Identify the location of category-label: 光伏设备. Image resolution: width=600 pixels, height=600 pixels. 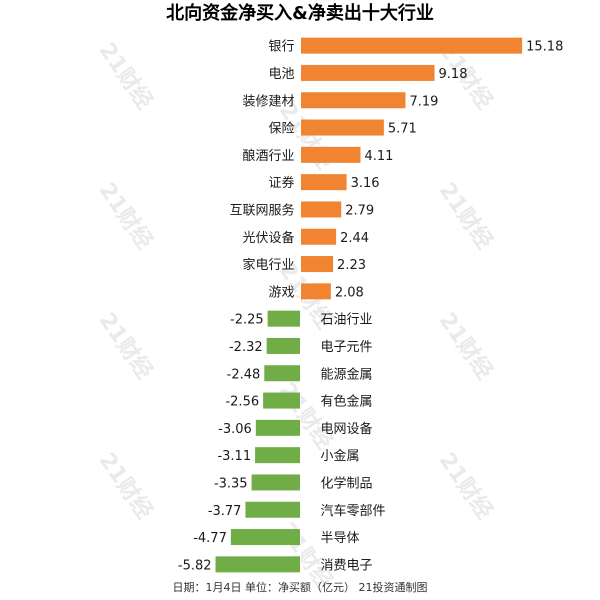
(268, 238).